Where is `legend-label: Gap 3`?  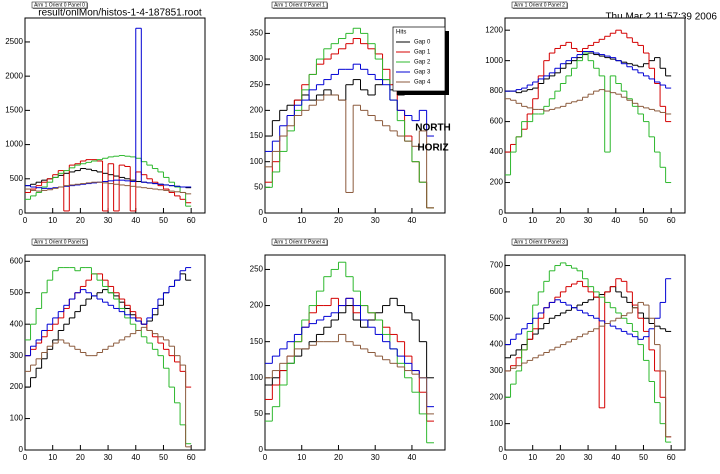 legend-label: Gap 3 is located at coordinates (422, 73).